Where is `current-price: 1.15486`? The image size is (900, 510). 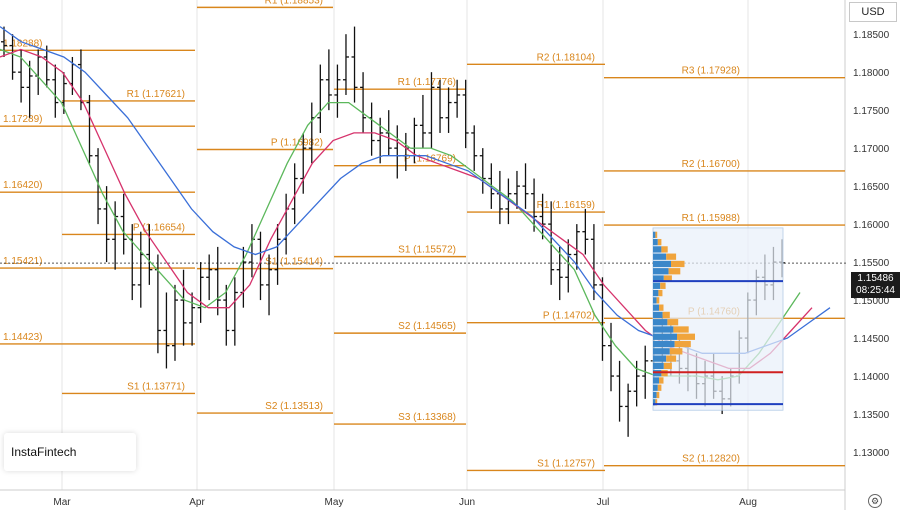
current-price: 1.15486 is located at coordinates (875, 278).